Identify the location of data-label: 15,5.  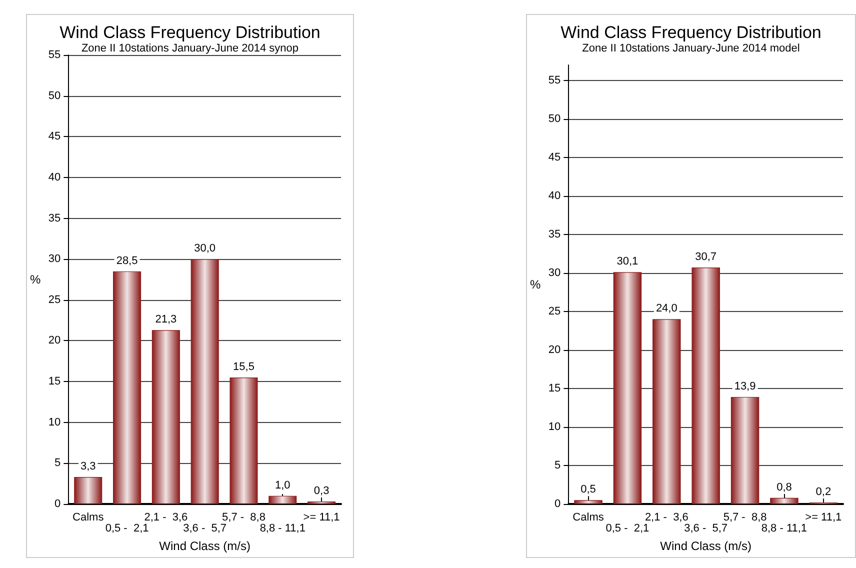
(243, 366).